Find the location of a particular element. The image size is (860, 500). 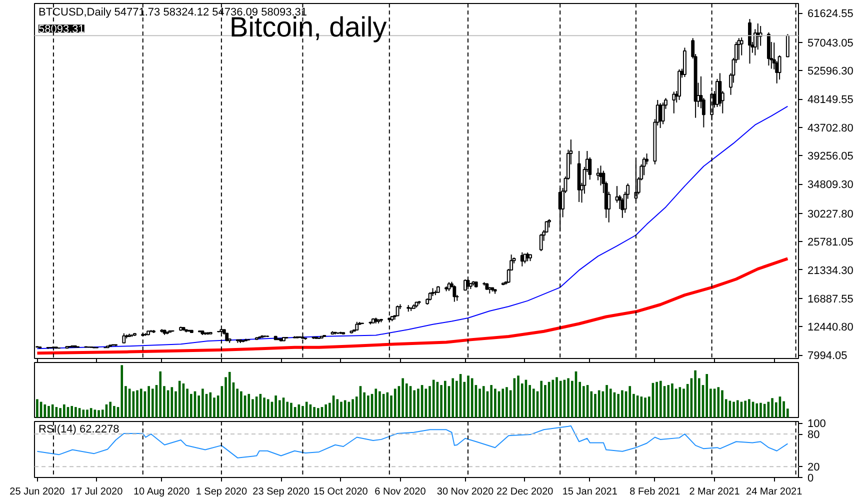

line-series is located at coordinates (412, 441).